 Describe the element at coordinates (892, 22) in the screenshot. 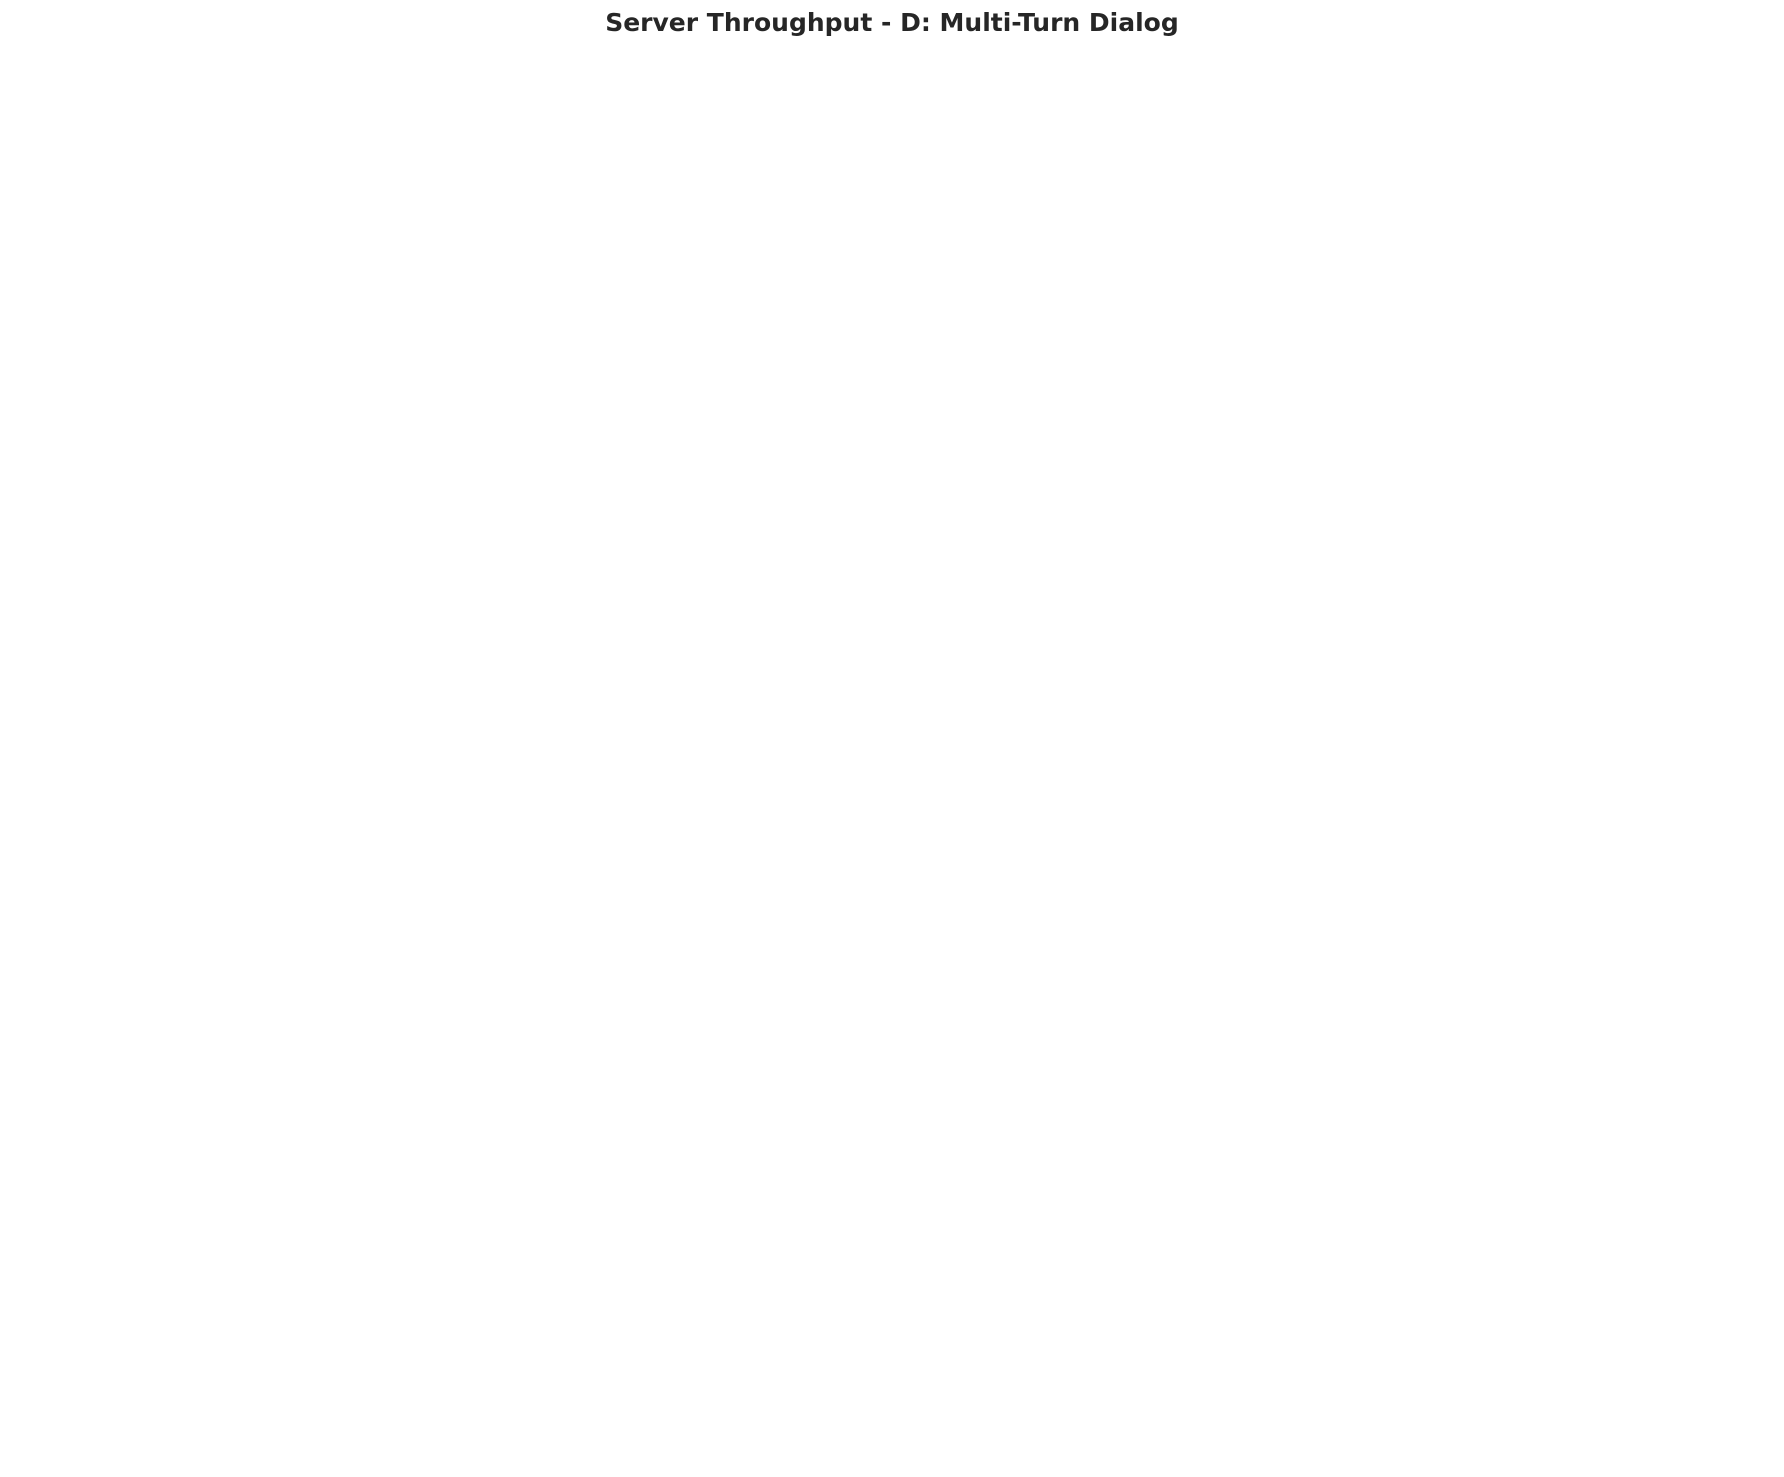

I see `figure-title: Server Throughput - D: Multi-Turn Dialog` at that location.